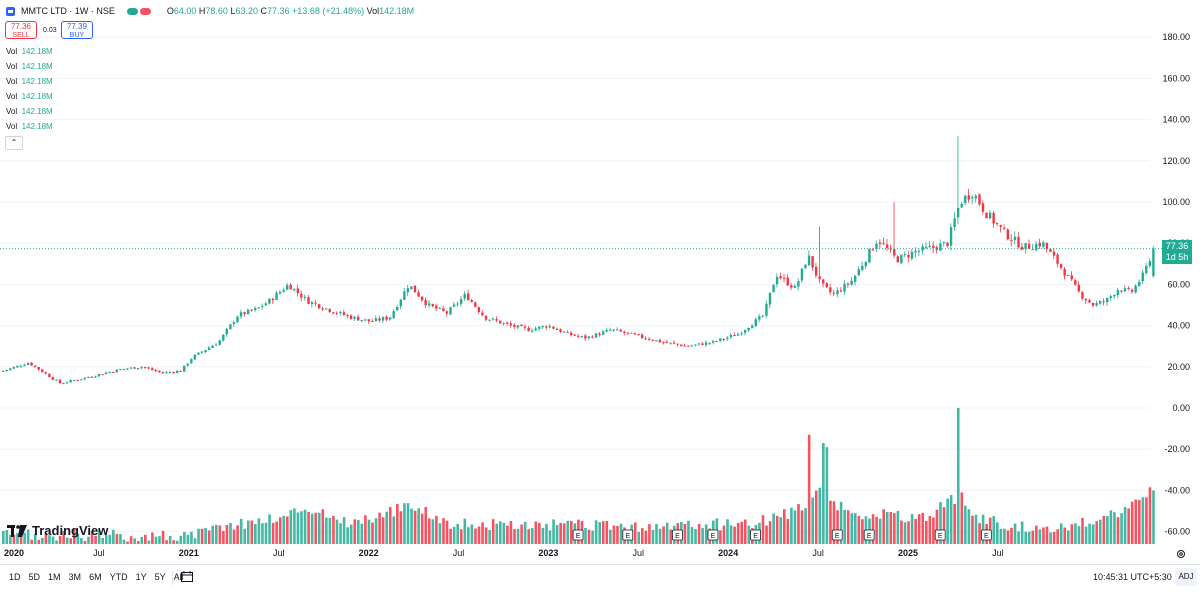 This screenshot has width=1200, height=591. I want to click on buy-button: 77.39 BUY, so click(77, 30).